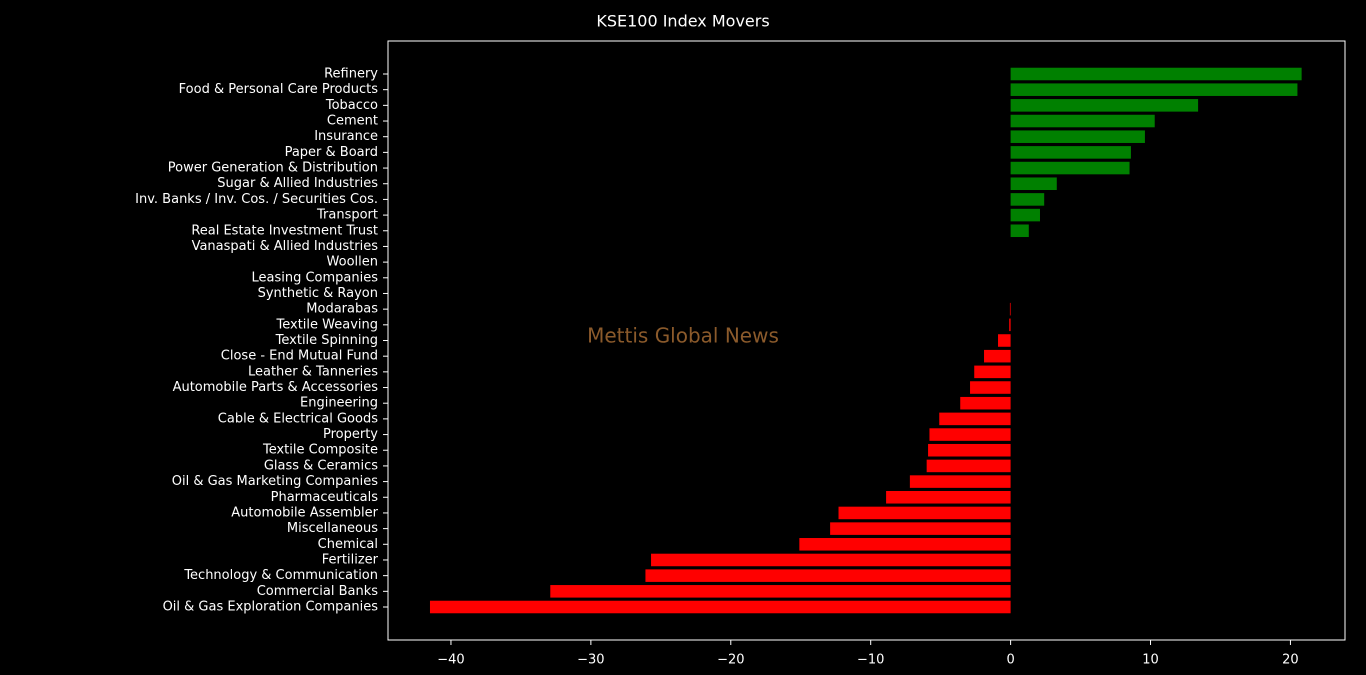 The height and width of the screenshot is (675, 1366). What do you see at coordinates (1150, 660) in the screenshot?
I see `x-tick-label: 10` at bounding box center [1150, 660].